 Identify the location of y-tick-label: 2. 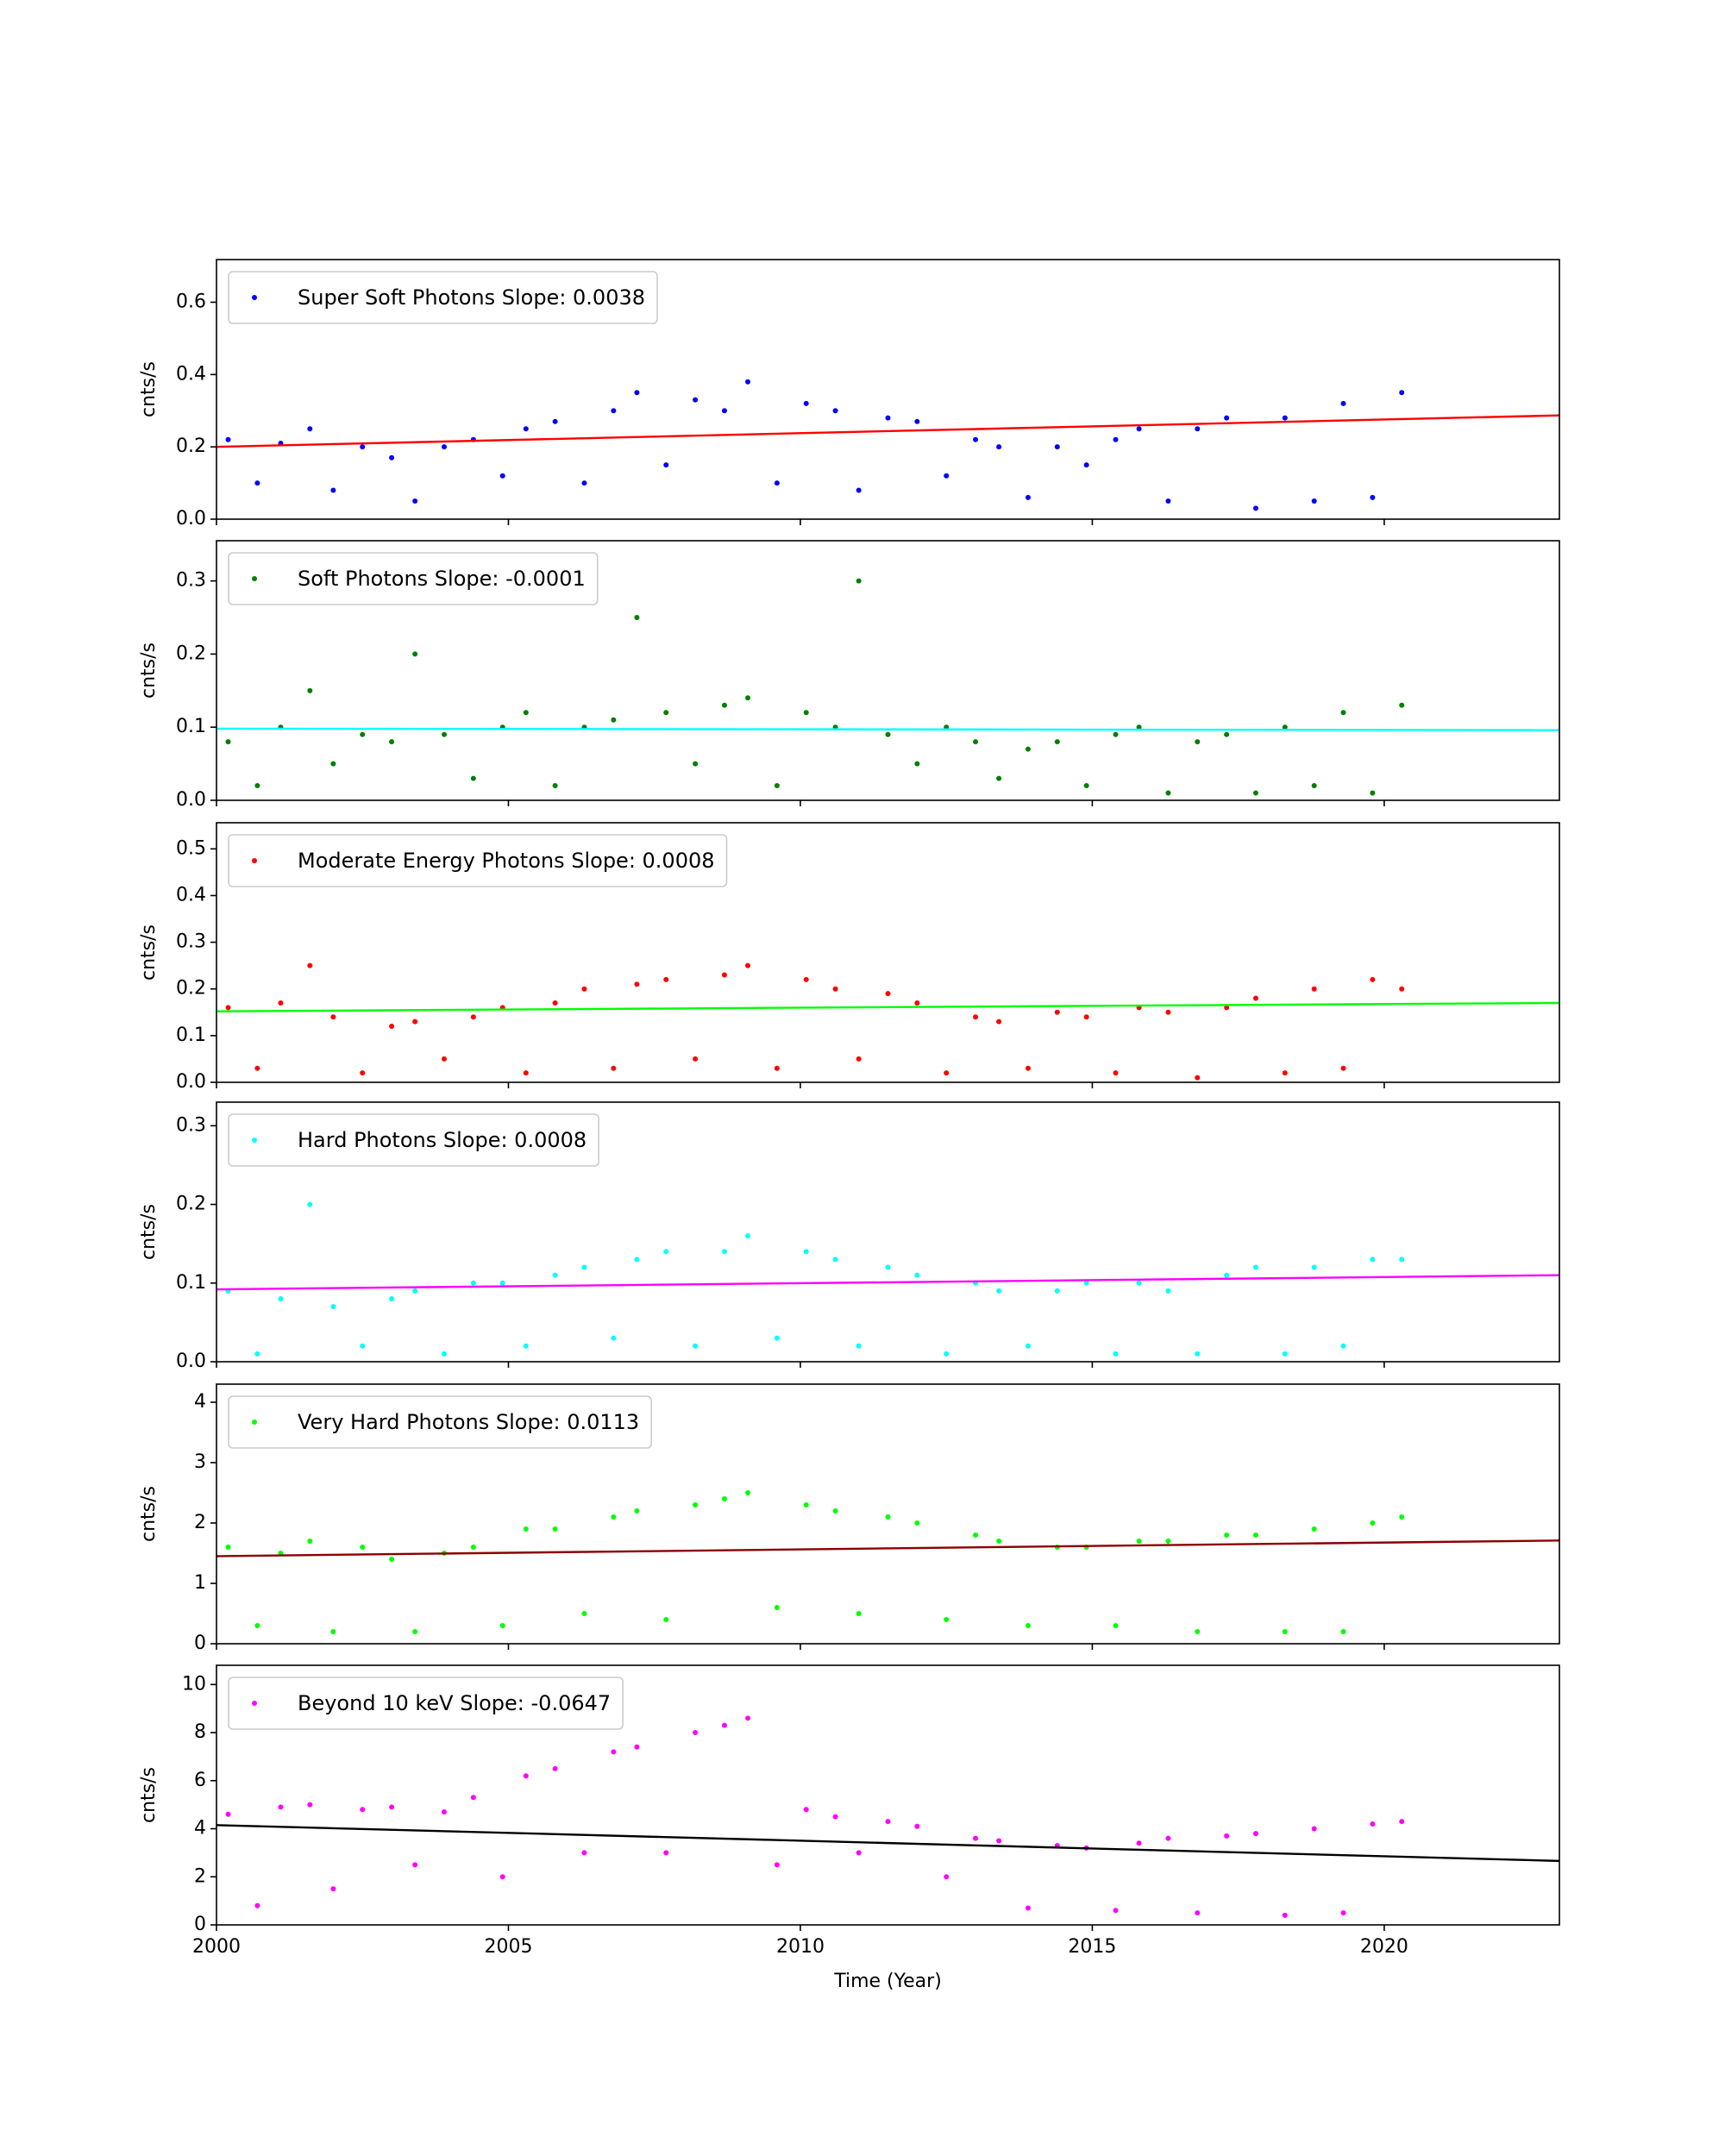
(200, 1876).